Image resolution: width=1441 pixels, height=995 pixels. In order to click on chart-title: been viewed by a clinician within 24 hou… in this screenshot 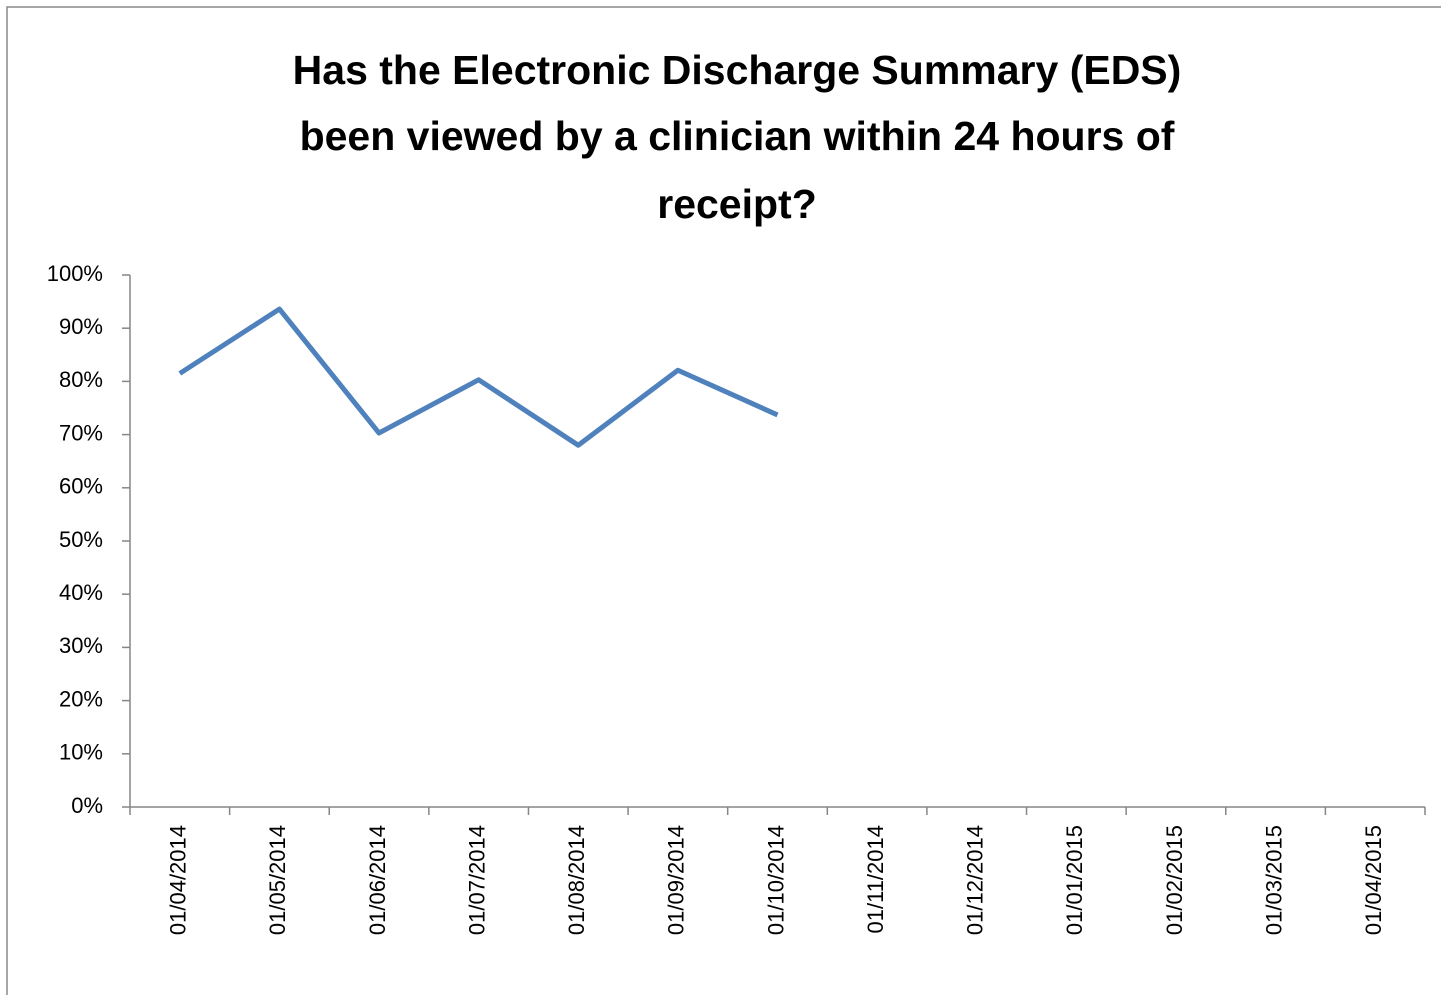, I will do `click(737, 136)`.